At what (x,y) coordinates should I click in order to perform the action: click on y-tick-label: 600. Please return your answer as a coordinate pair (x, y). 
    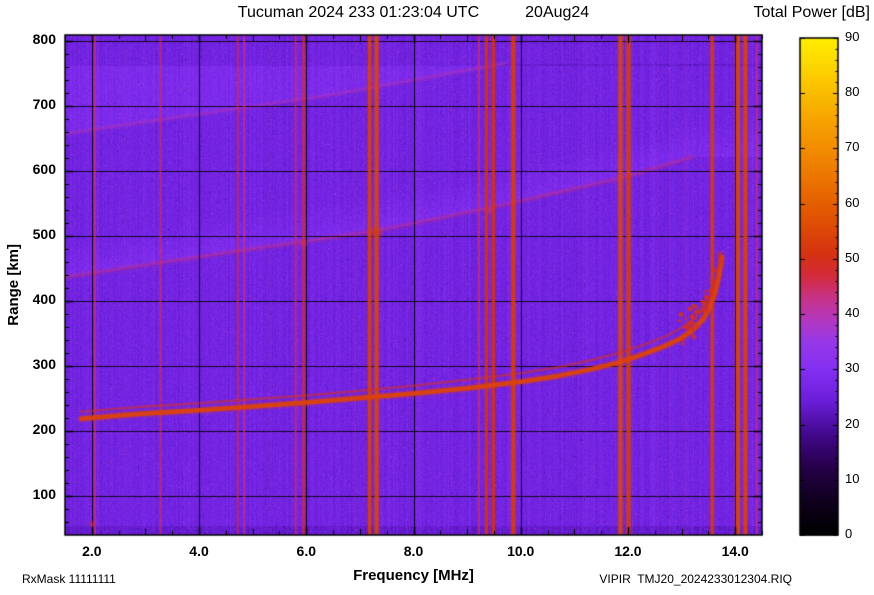
    Looking at the image, I should click on (44, 169).